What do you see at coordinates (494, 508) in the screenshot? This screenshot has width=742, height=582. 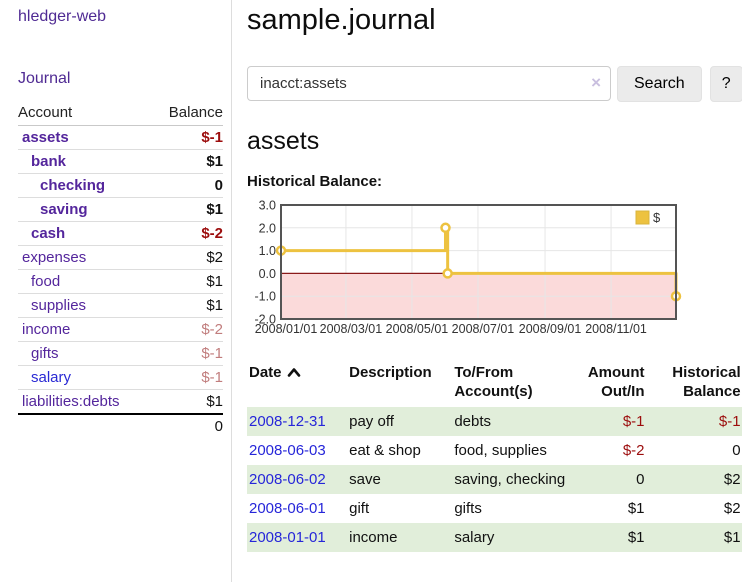 I see `transaction-row: 2008-06-01 gift gifts $1 $2` at bounding box center [494, 508].